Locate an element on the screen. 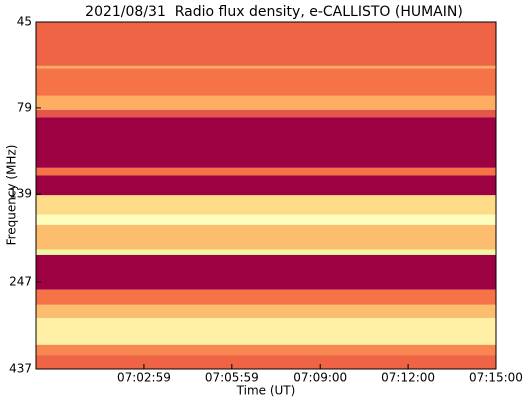  x-tick-label: 07:09:00 is located at coordinates (320, 378).